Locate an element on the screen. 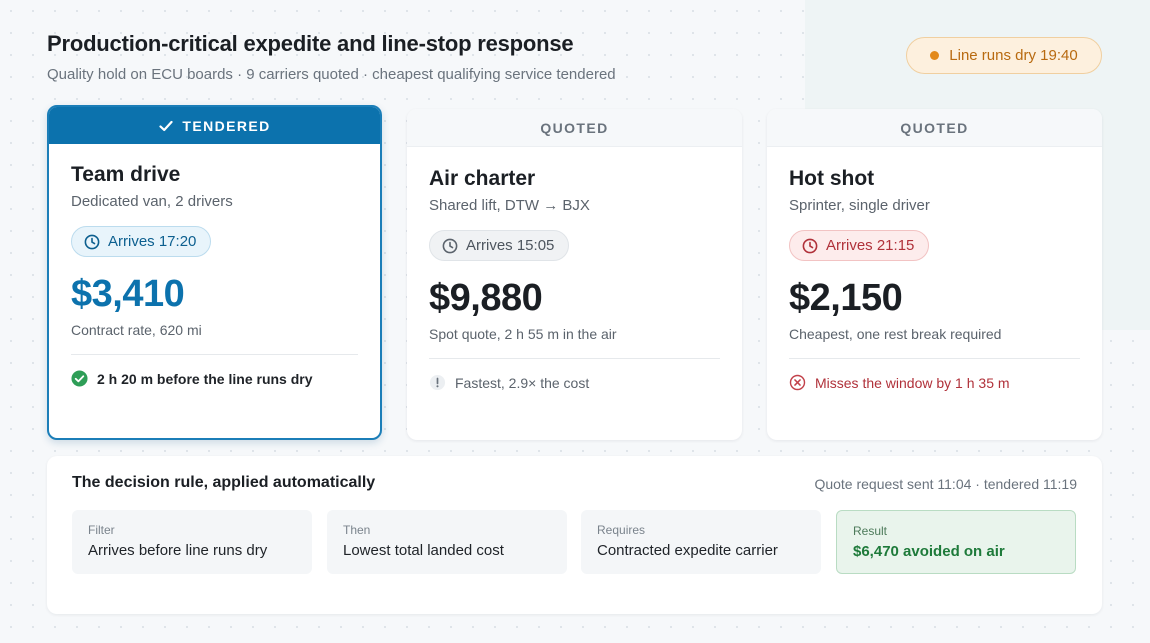 The width and height of the screenshot is (1150, 643). rule-step-value: Contracted expedite carrier is located at coordinates (687, 550).